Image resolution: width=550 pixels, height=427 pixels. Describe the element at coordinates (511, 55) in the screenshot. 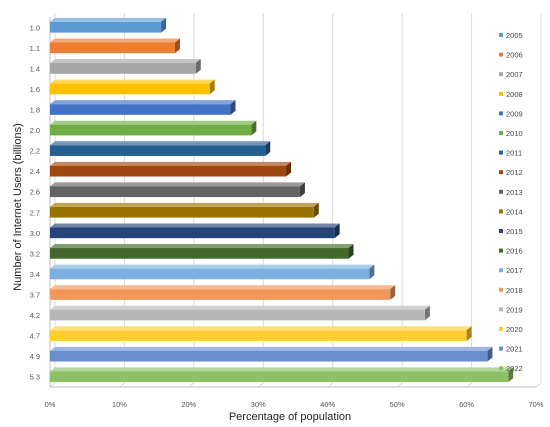

I see `legend-item: 2006` at that location.